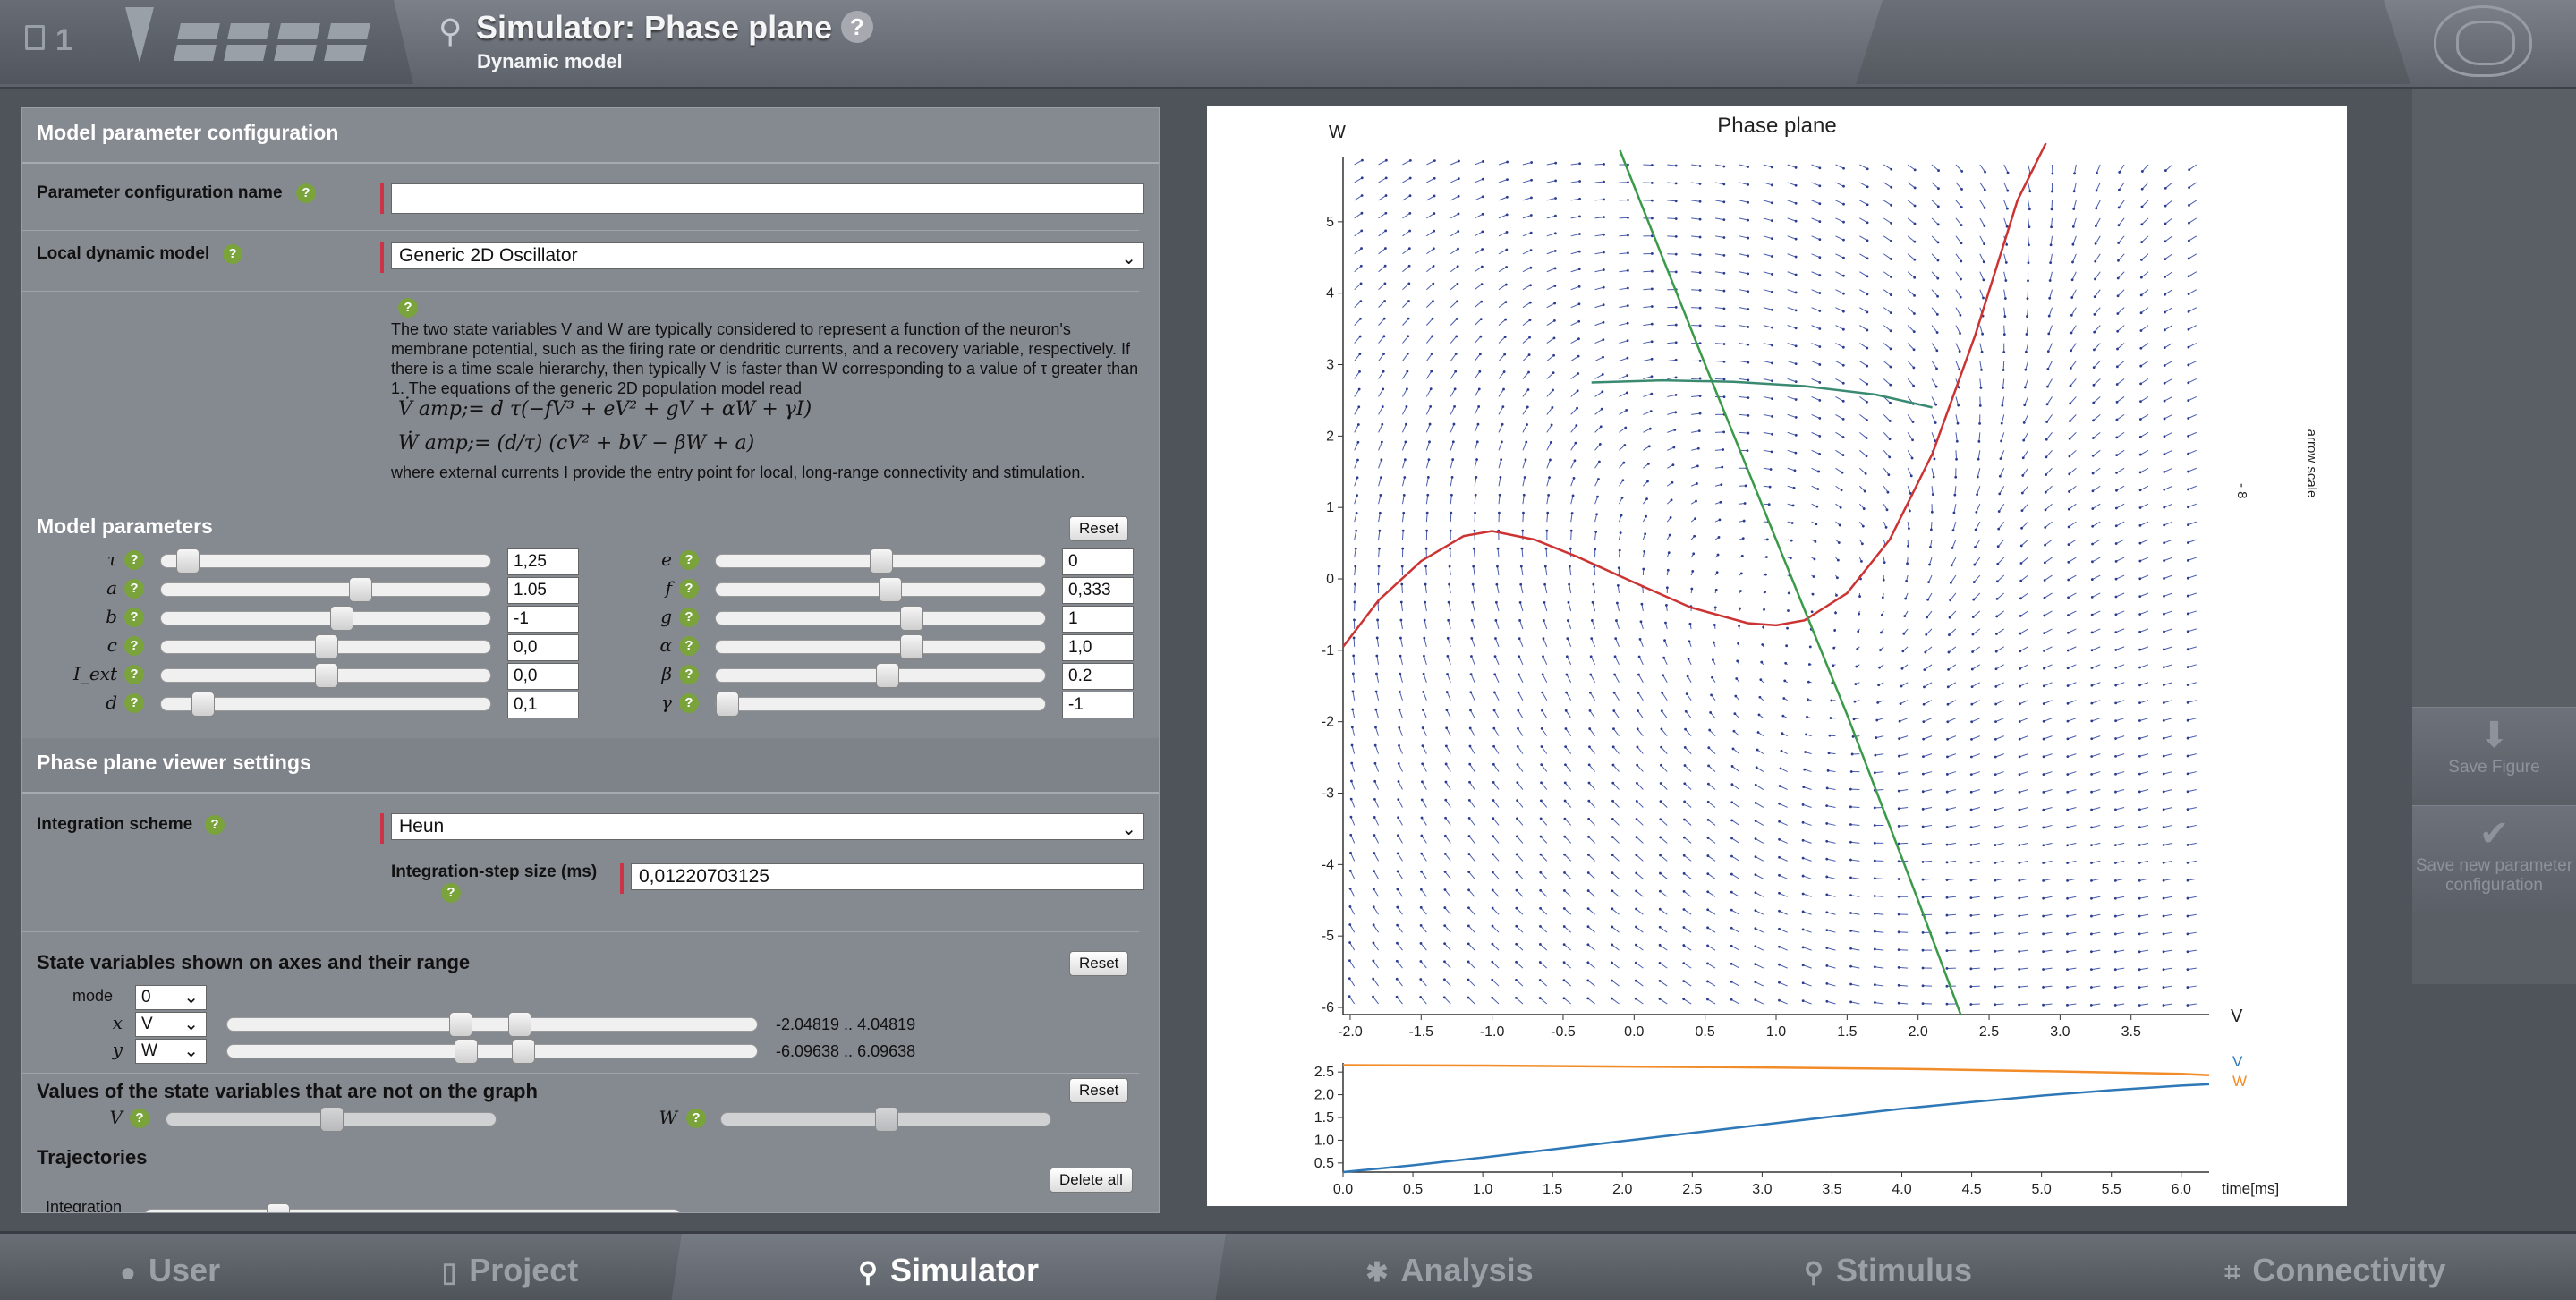 The image size is (2576, 1300). What do you see at coordinates (1099, 529) in the screenshot?
I see `model-params-reset-button: Reset` at bounding box center [1099, 529].